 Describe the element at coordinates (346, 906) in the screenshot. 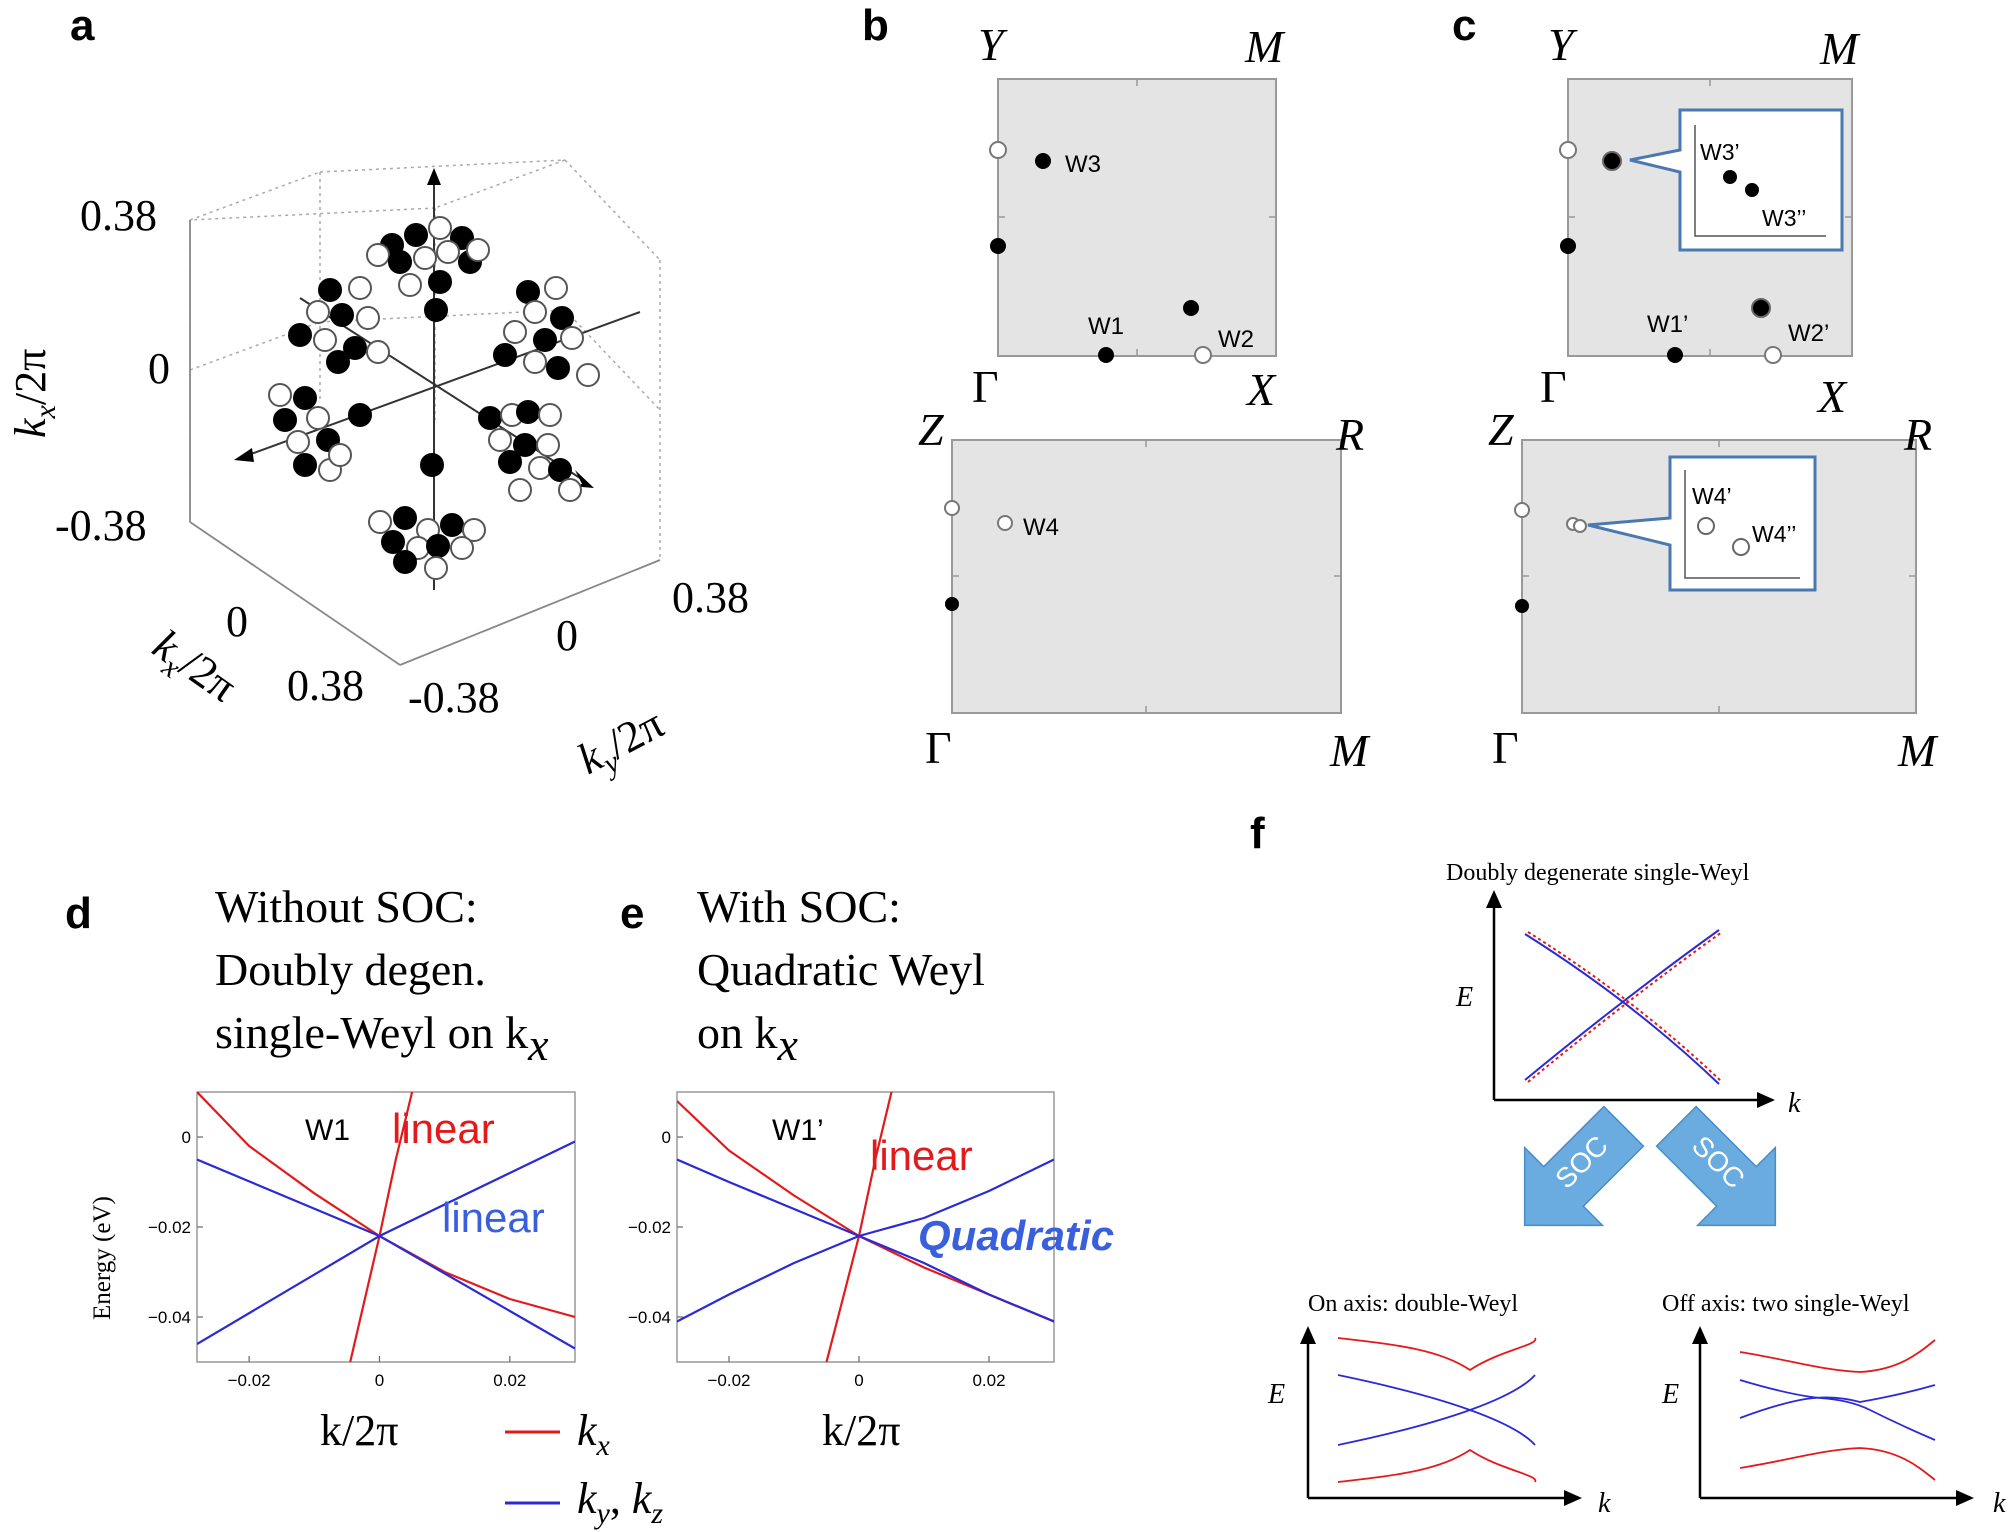

I see `d-title-line1: Without SOC:` at that location.